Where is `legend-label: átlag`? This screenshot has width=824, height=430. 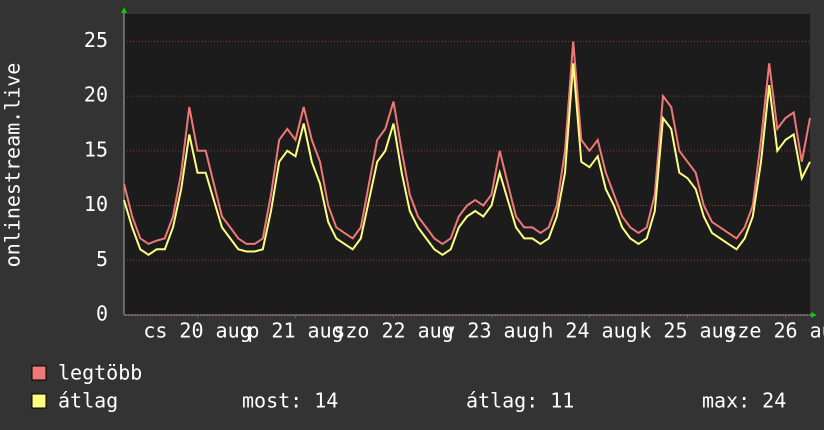
legend-label: átlag is located at coordinates (88, 401).